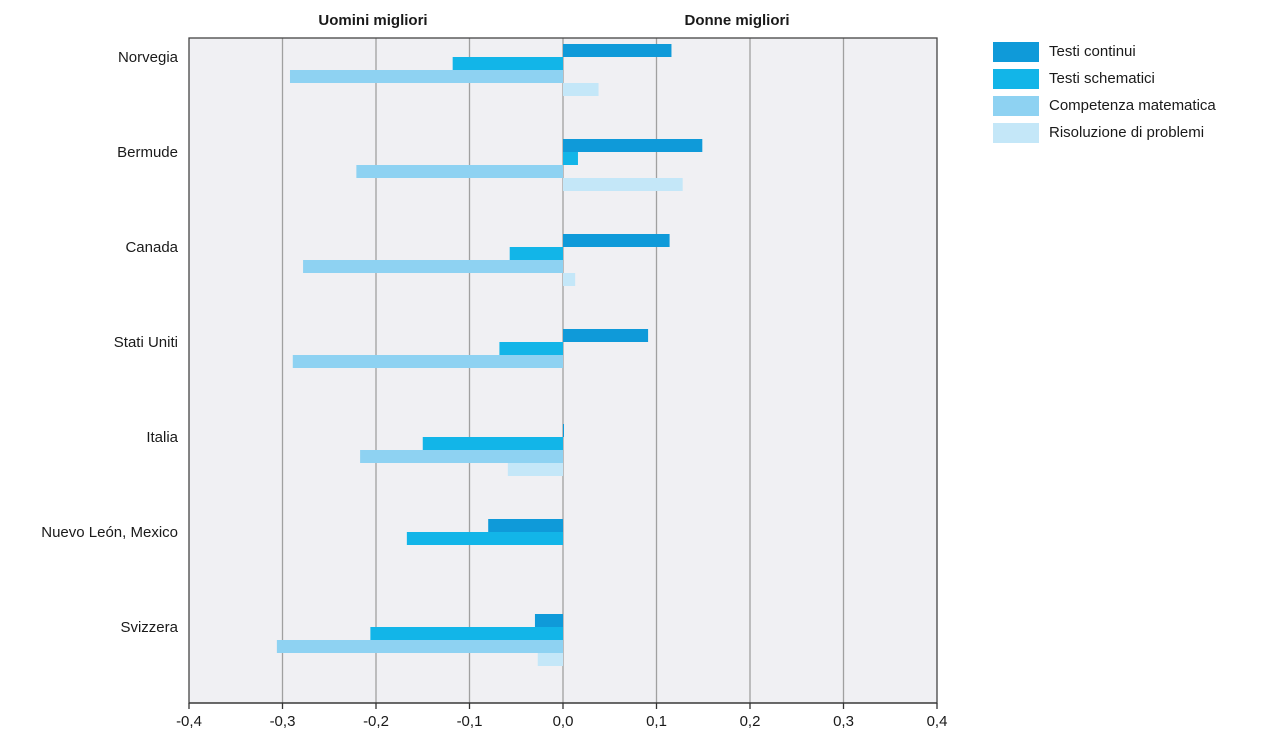 The image size is (1265, 738). I want to click on x-tick-label: 0,4, so click(937, 721).